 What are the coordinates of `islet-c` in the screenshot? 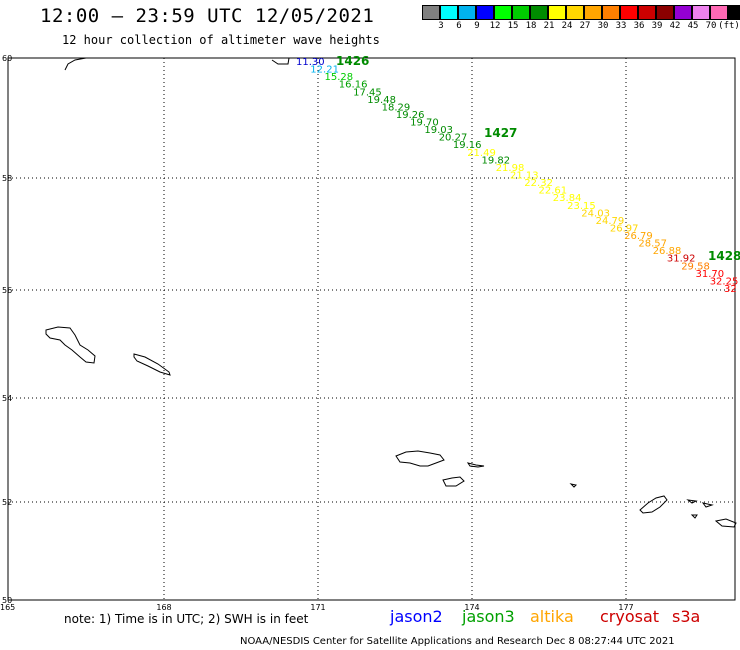 It's located at (707, 505).